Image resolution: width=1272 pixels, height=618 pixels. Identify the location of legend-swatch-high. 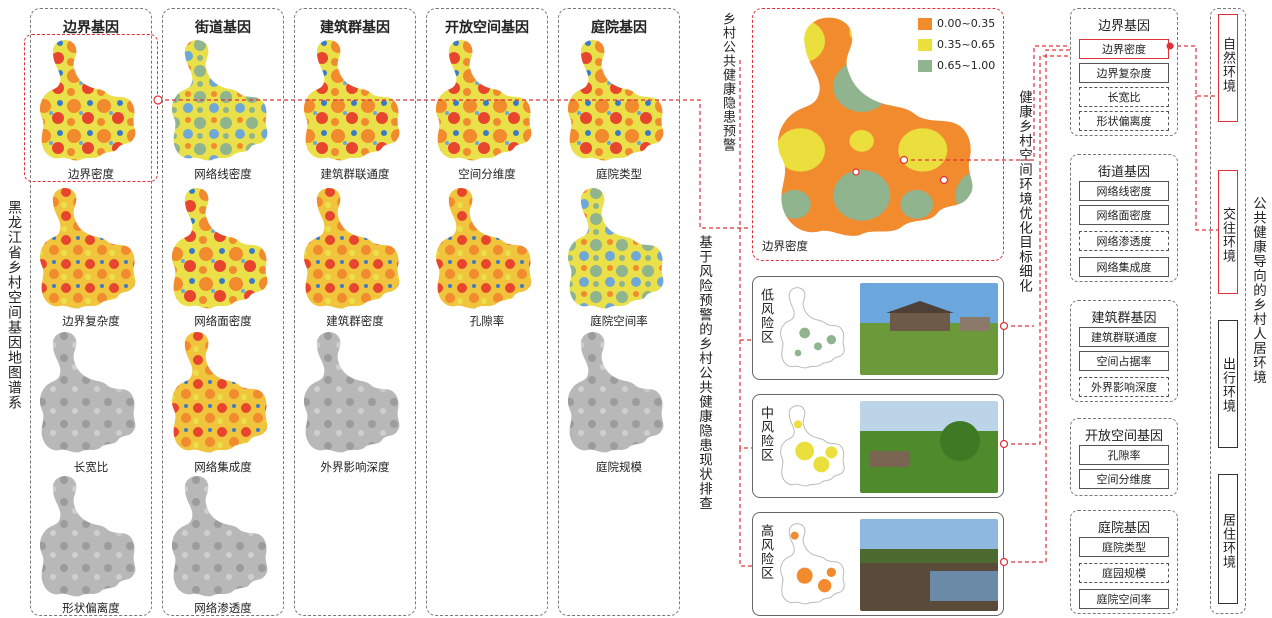
(925, 24).